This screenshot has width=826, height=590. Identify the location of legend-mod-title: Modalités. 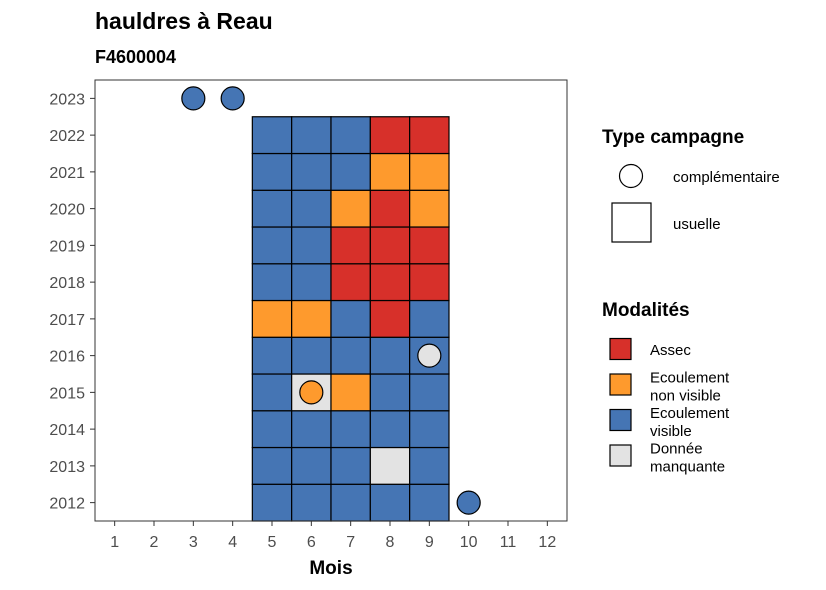
(646, 310).